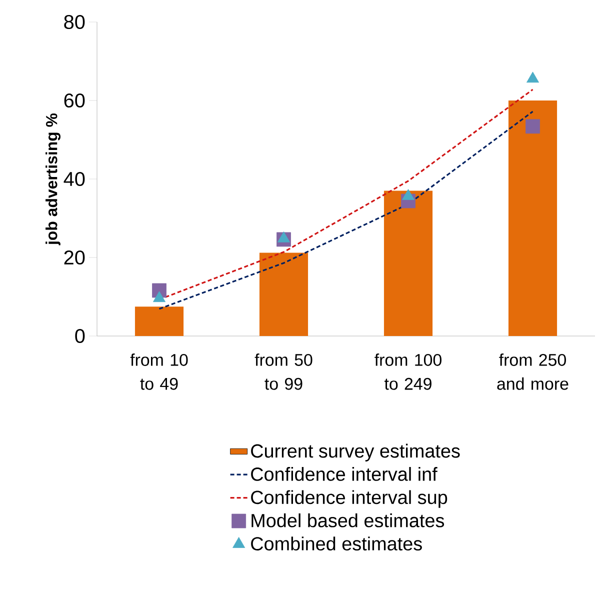 This screenshot has width=598, height=594. Describe the element at coordinates (74, 257) in the screenshot. I see `y-tick-label: 20` at that location.